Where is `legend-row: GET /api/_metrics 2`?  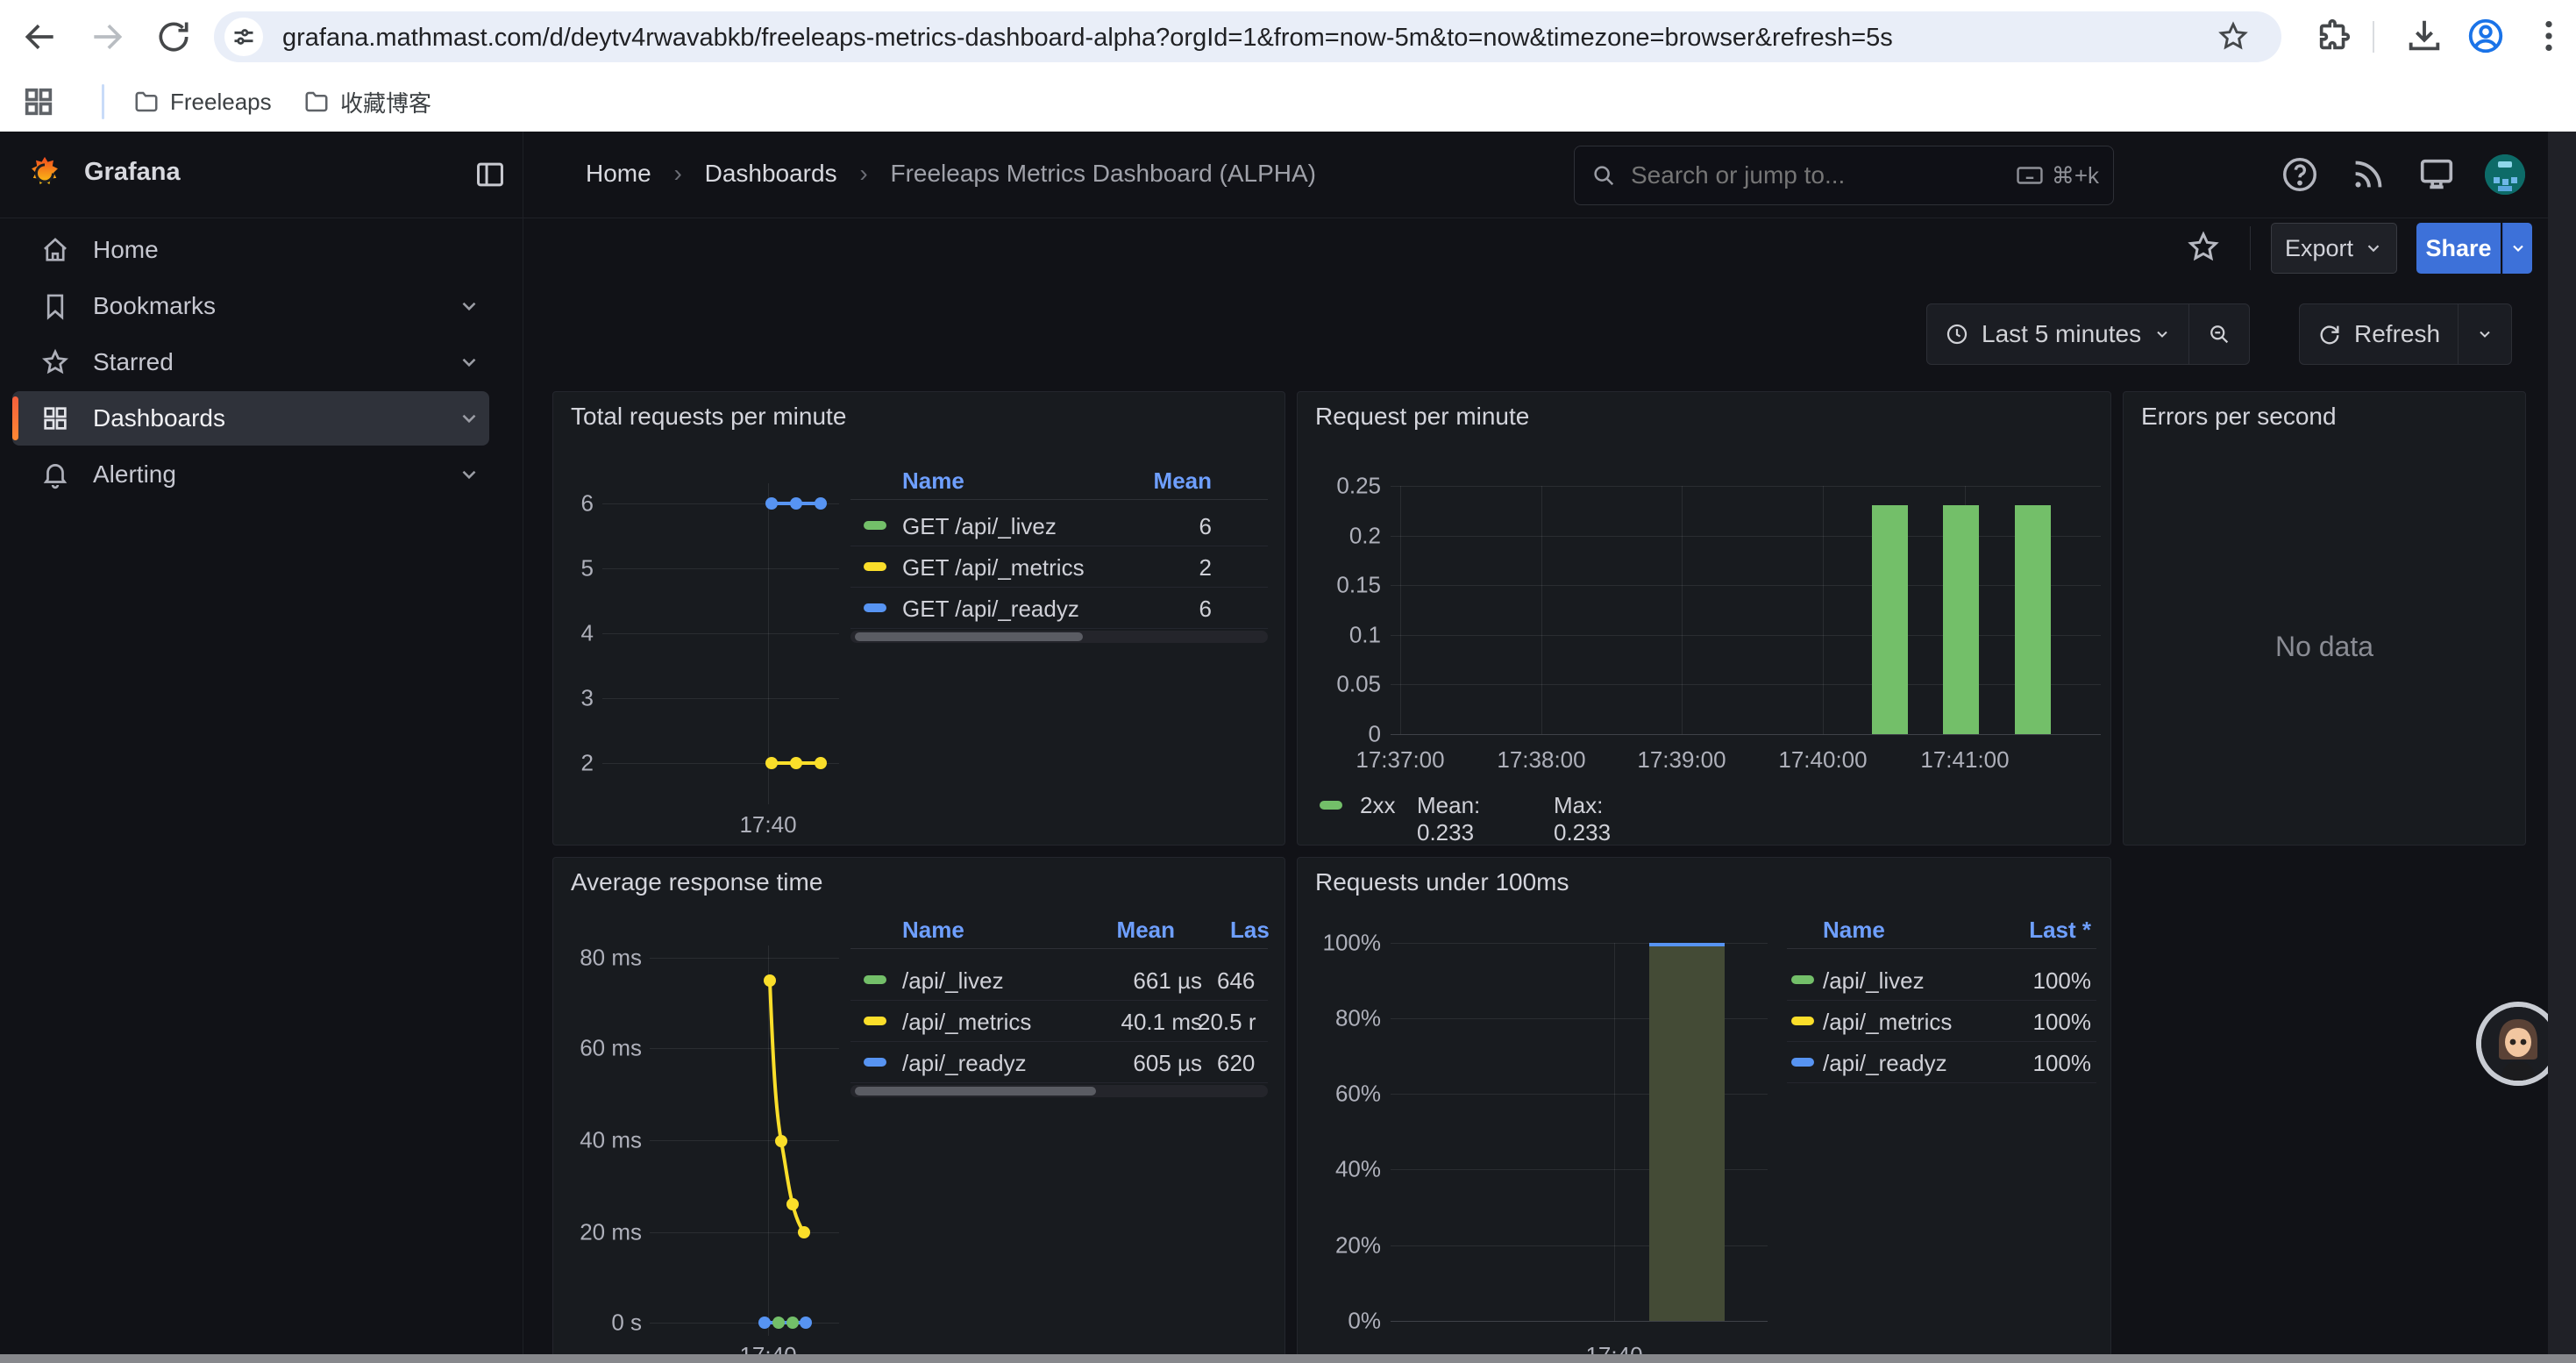 legend-row: GET /api/_metrics 2 is located at coordinates (1059, 567).